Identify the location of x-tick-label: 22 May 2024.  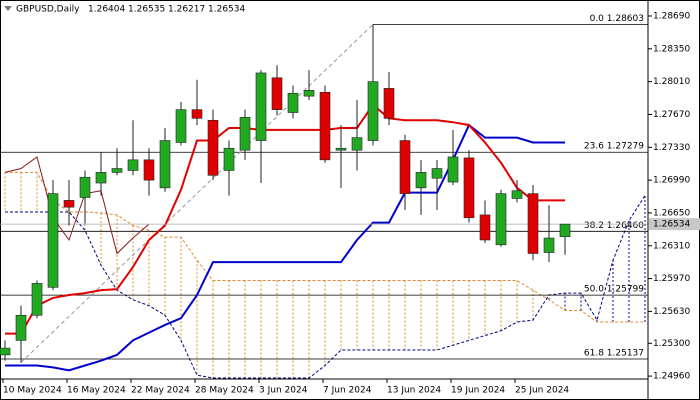
(160, 391).